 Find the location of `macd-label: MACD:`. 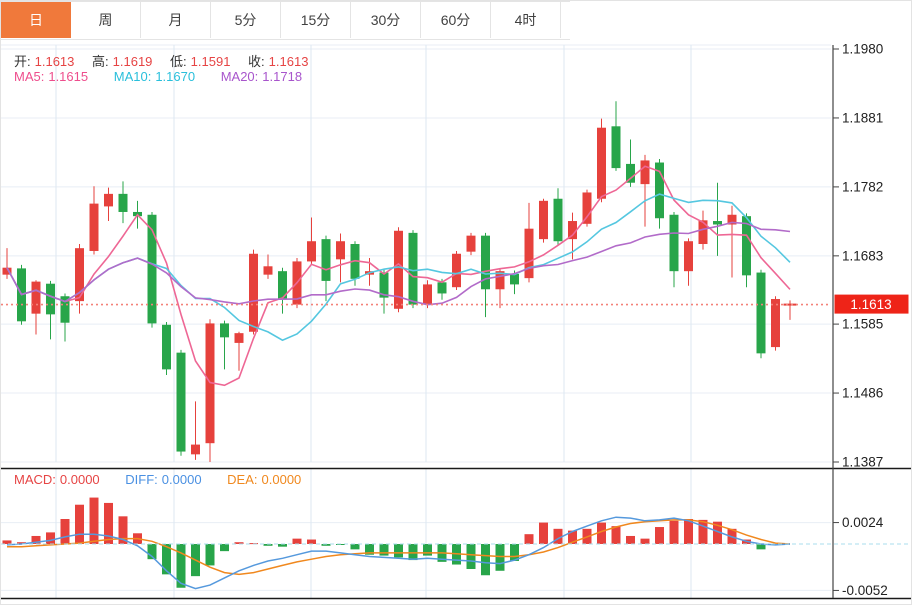

macd-label: MACD: is located at coordinates (35, 479).